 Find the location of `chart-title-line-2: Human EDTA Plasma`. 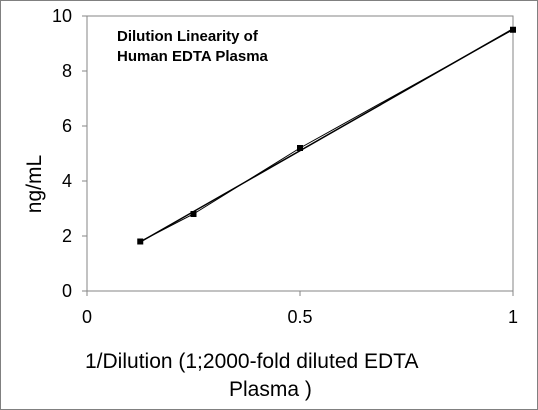

chart-title-line-2: Human EDTA Plasma is located at coordinates (193, 56).